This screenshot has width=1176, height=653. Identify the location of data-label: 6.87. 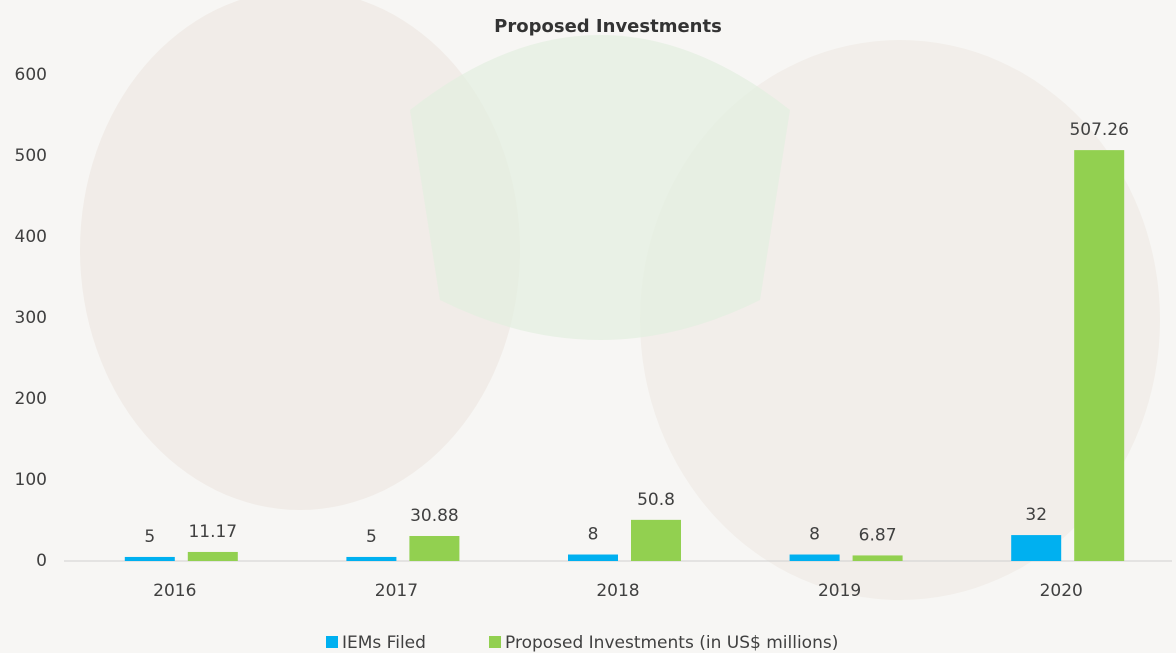
(878, 535).